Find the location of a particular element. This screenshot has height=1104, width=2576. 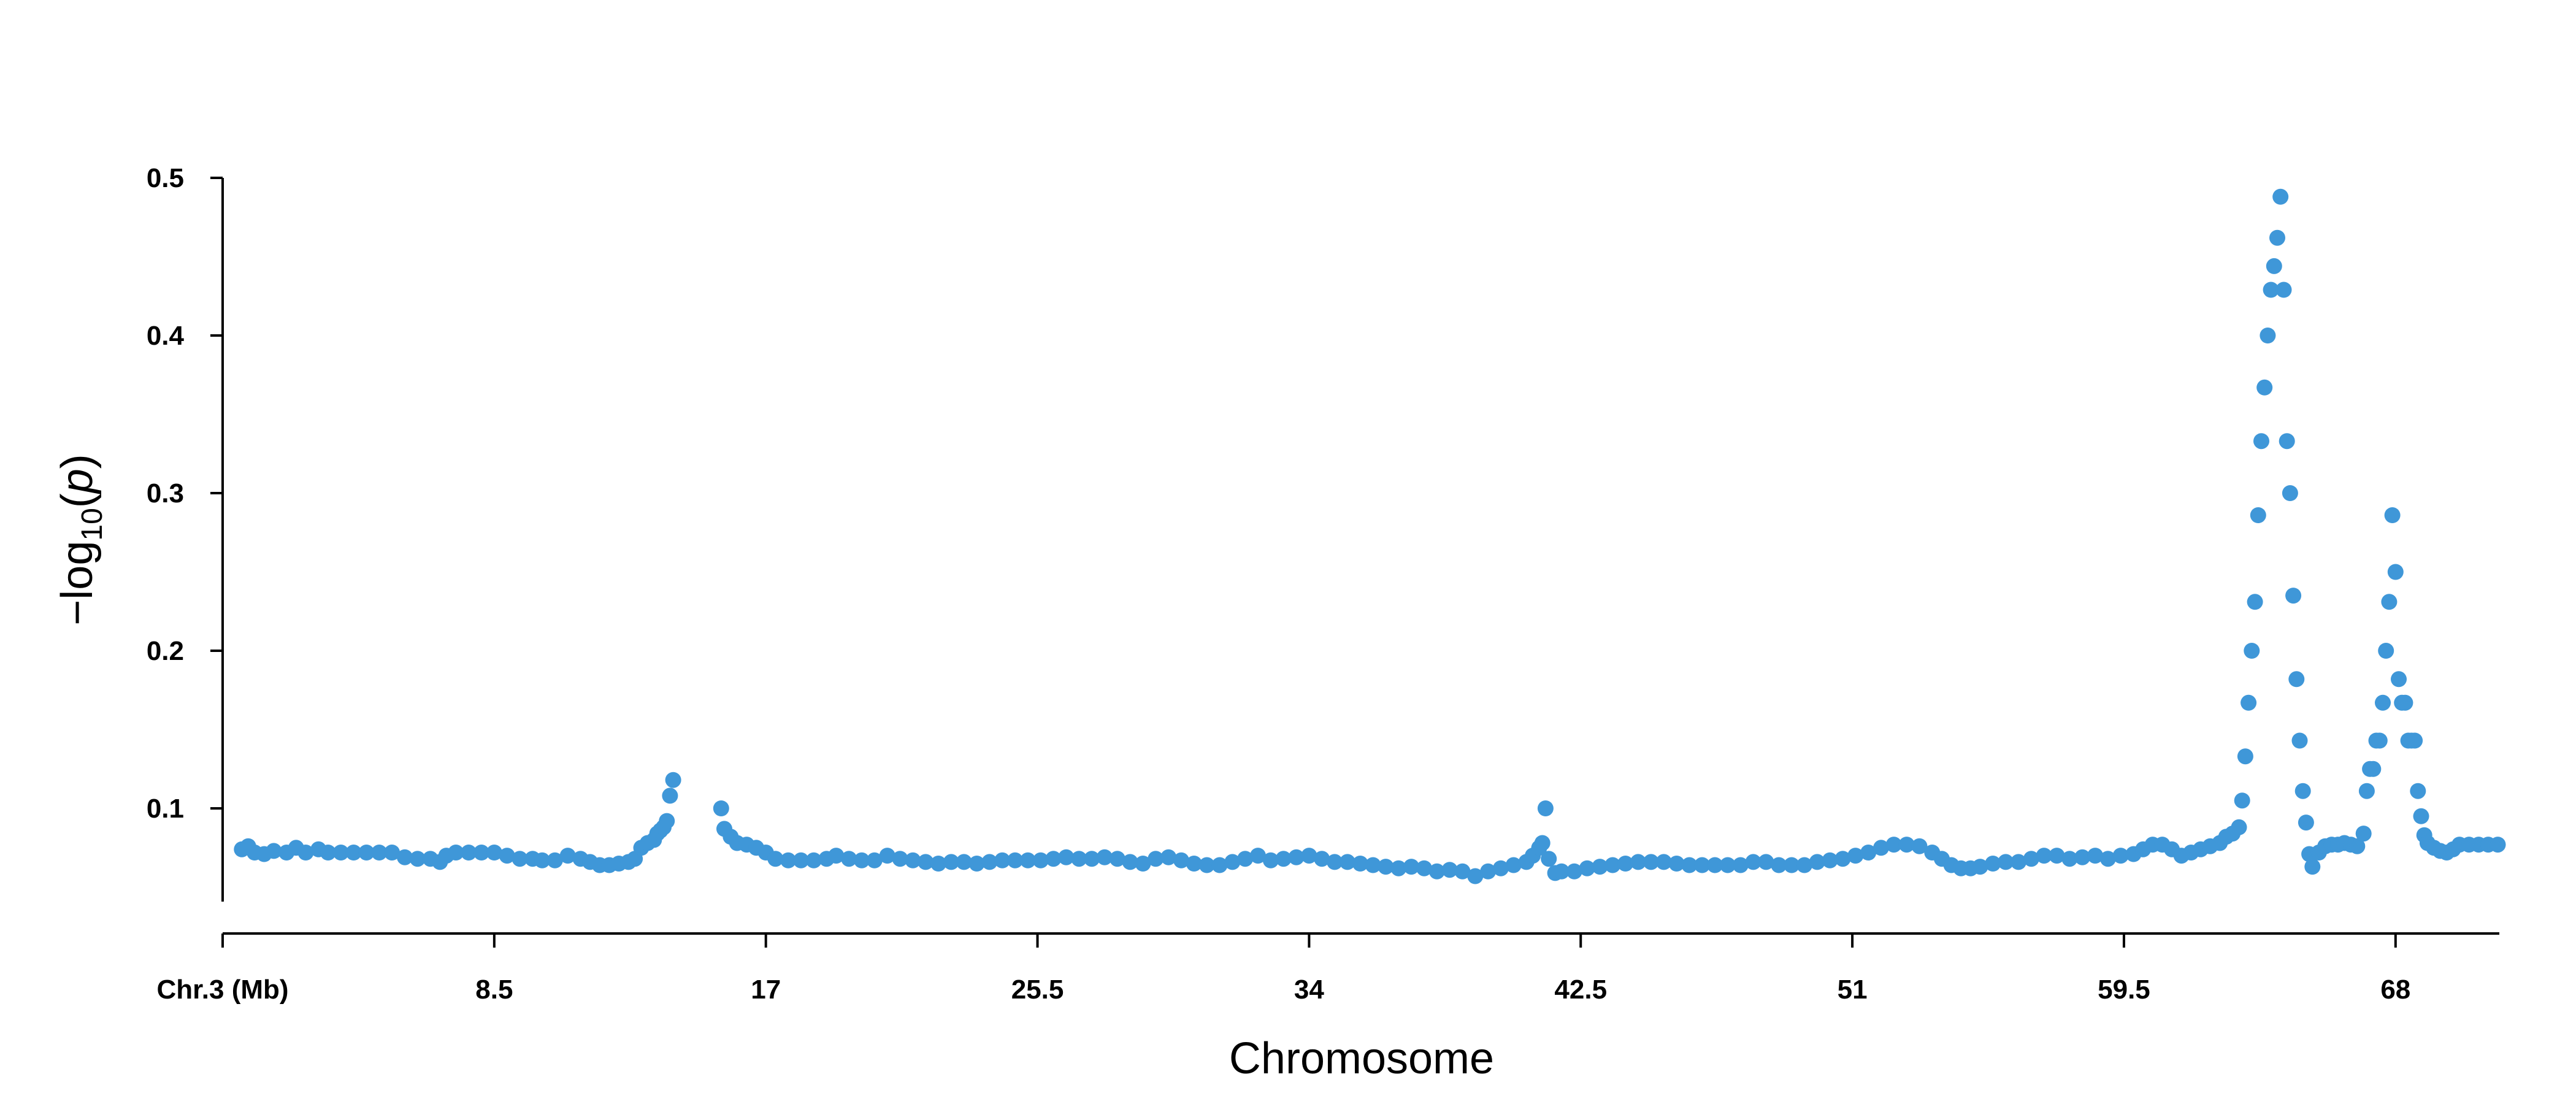

y-axis-title-open: ( is located at coordinates (77, 500).